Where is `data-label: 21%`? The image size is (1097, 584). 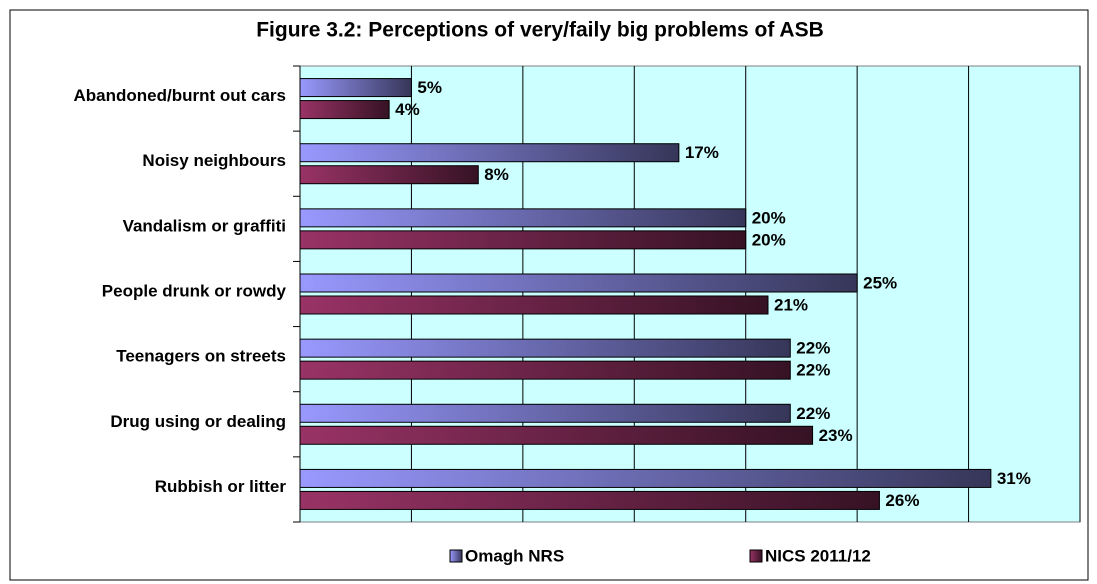 data-label: 21% is located at coordinates (791, 304).